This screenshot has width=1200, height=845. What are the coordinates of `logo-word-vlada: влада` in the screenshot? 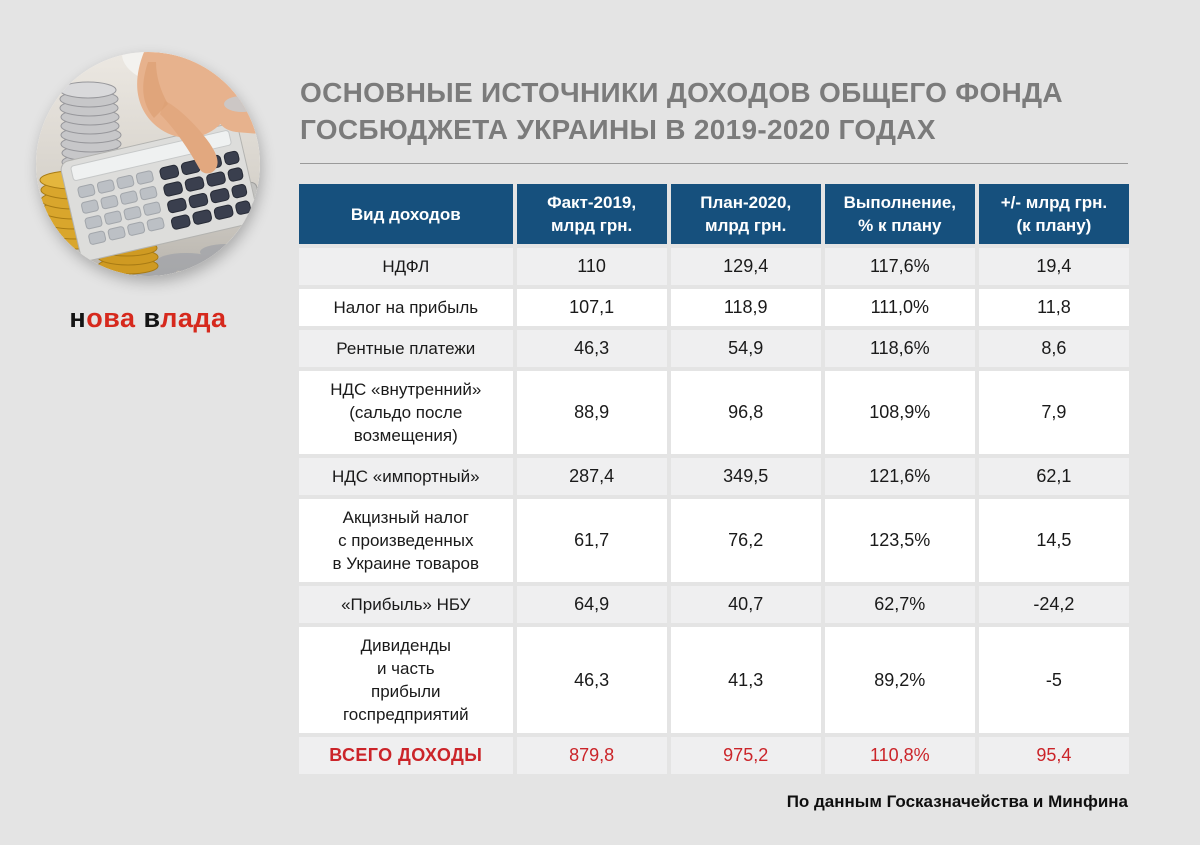 It's located at (185, 318).